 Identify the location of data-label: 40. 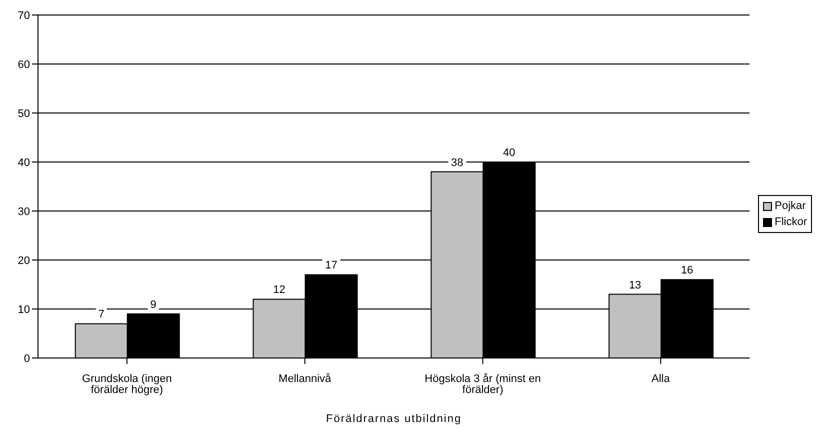
(509, 153).